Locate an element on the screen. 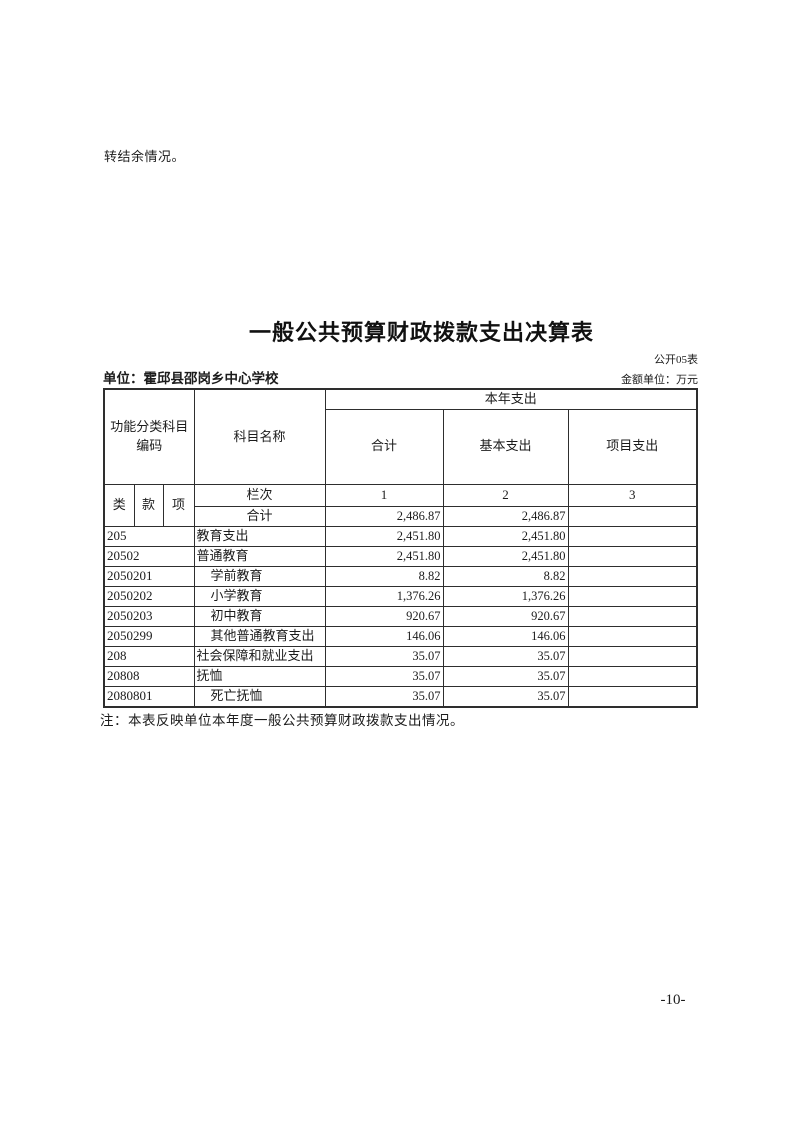 Image resolution: width=793 pixels, height=1122 pixels. cell-subject: 普通教育 is located at coordinates (259, 556).